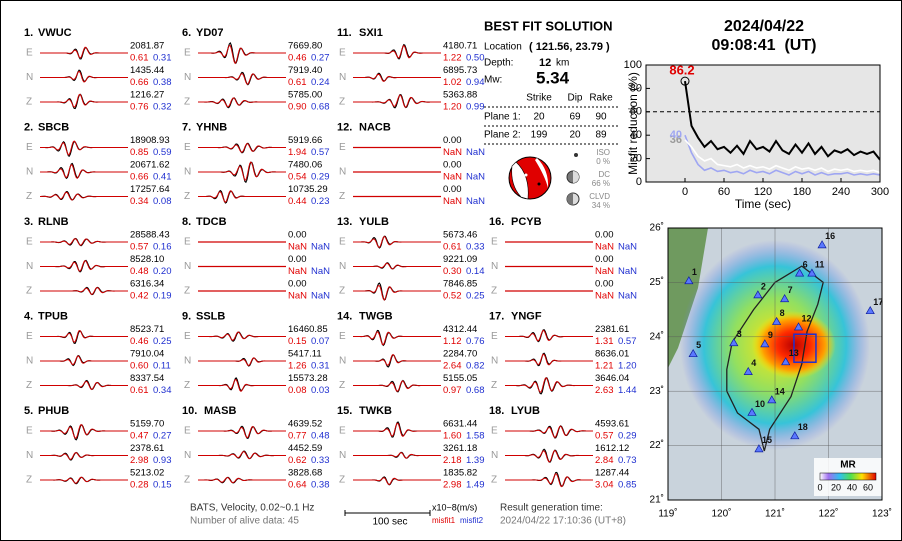  Describe the element at coordinates (472, 520) in the screenshot. I see `misfit2-legend: misfit2` at that location.